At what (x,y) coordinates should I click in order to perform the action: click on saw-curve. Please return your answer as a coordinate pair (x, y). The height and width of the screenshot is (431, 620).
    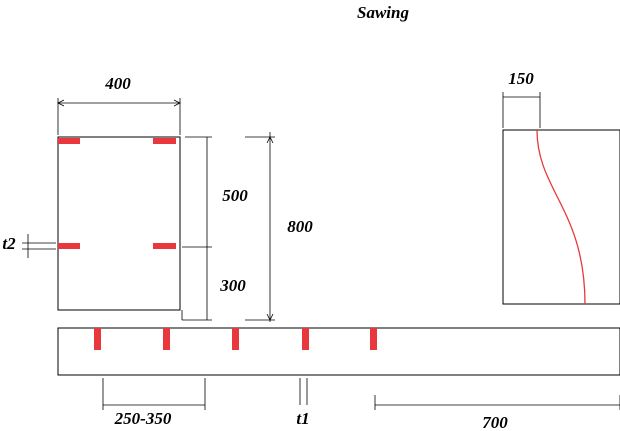
    Looking at the image, I should click on (561, 217).